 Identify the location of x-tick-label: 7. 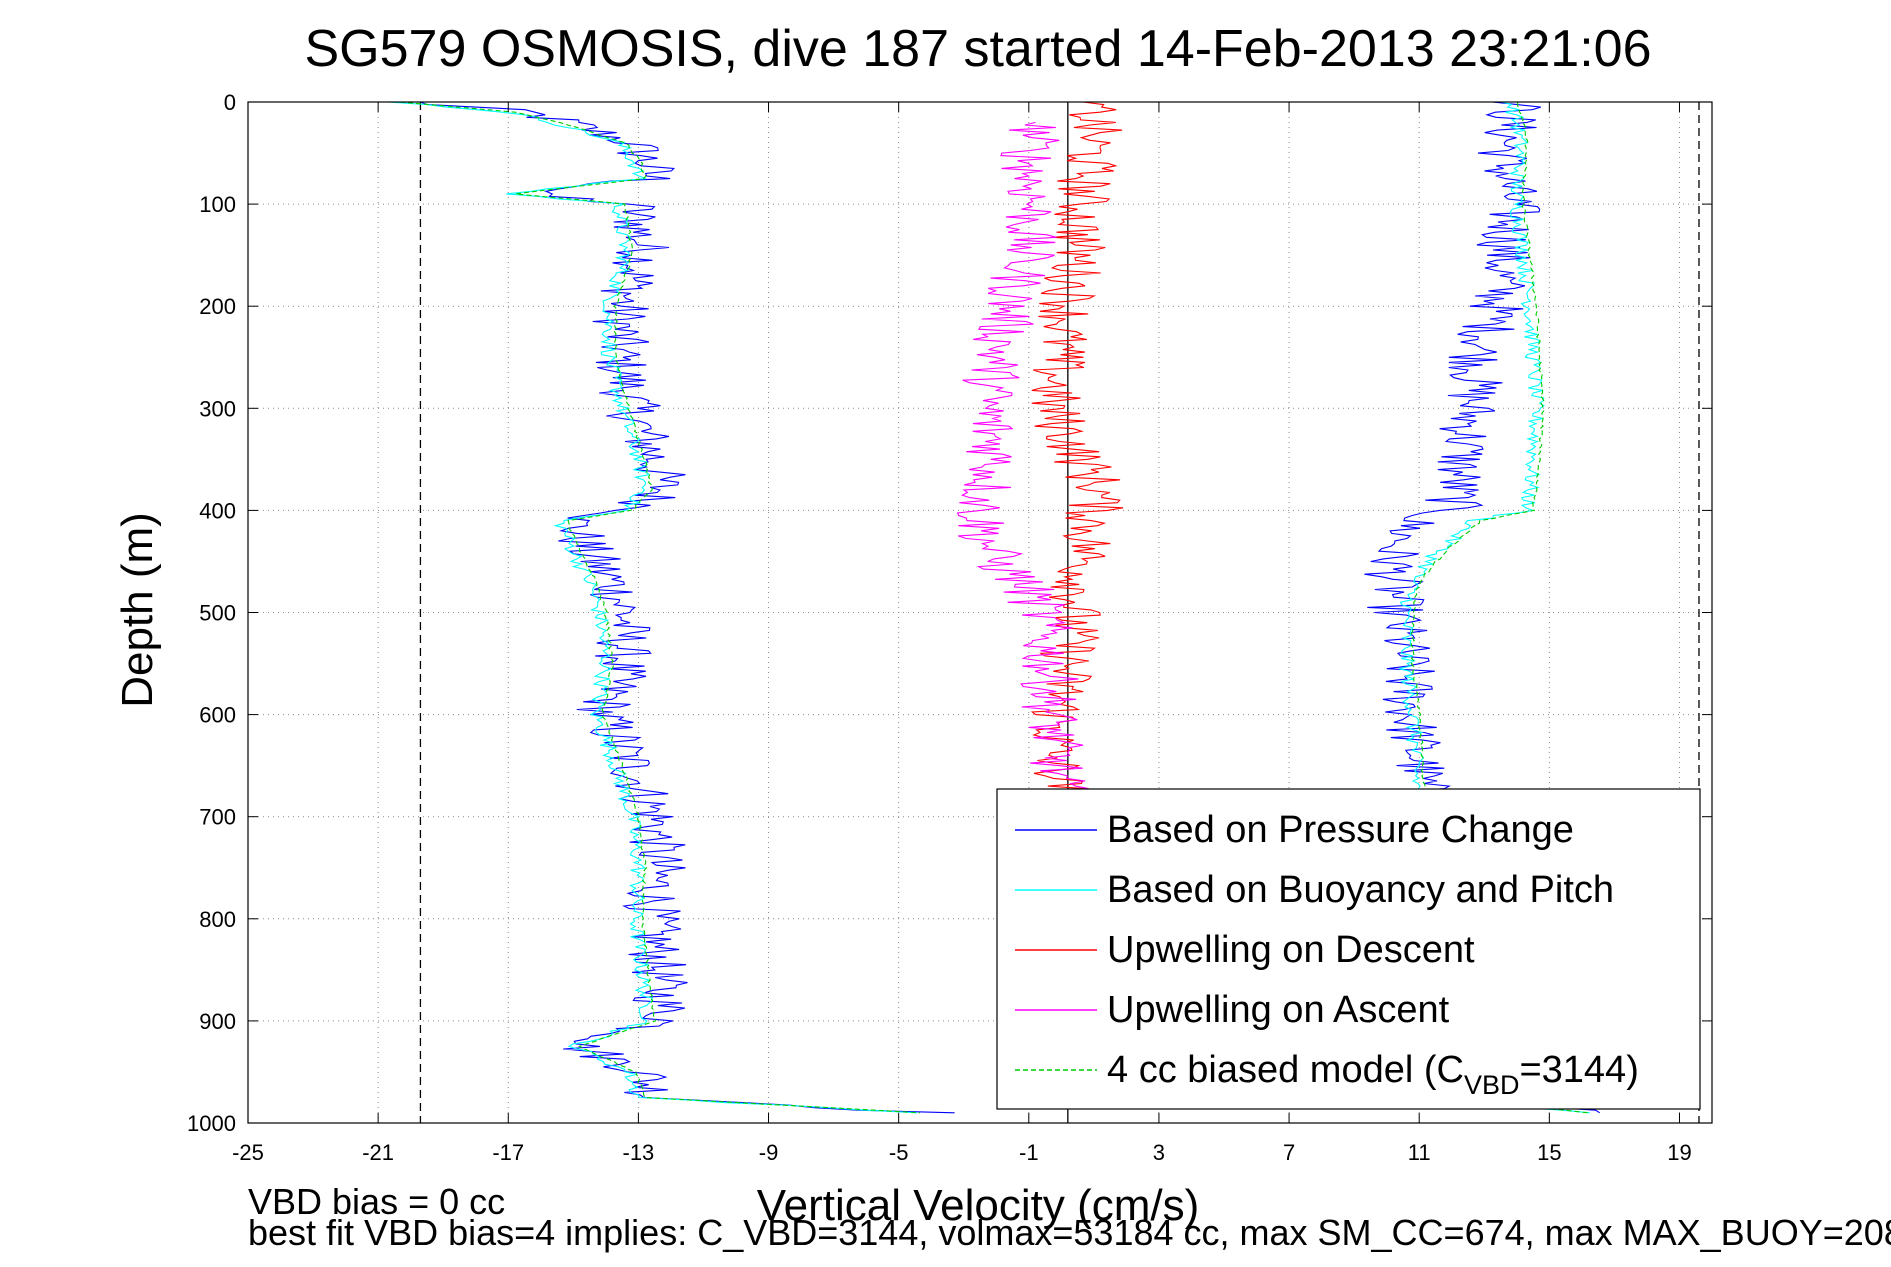
(1289, 1152).